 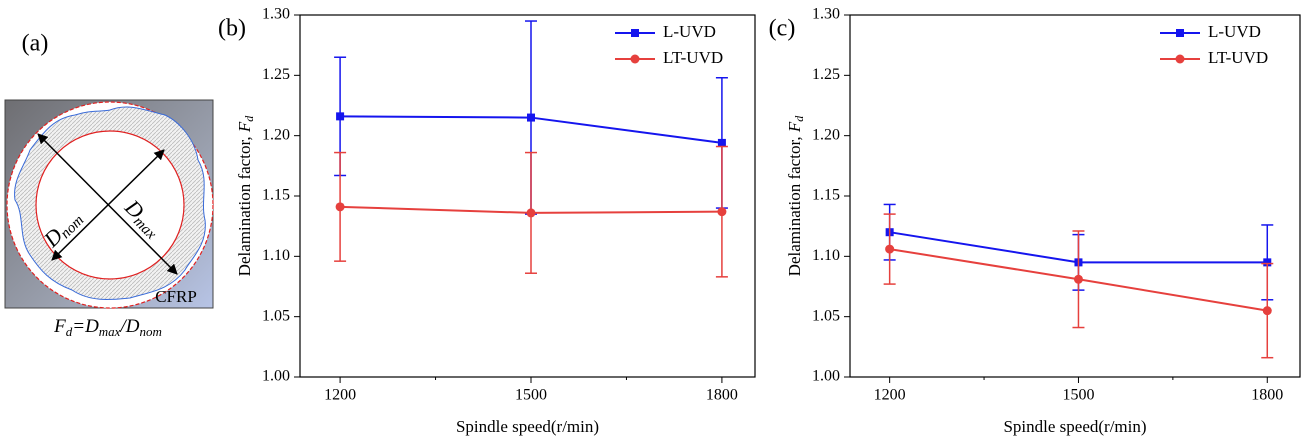 I want to click on formula-subscript: d, so click(x=69, y=331).